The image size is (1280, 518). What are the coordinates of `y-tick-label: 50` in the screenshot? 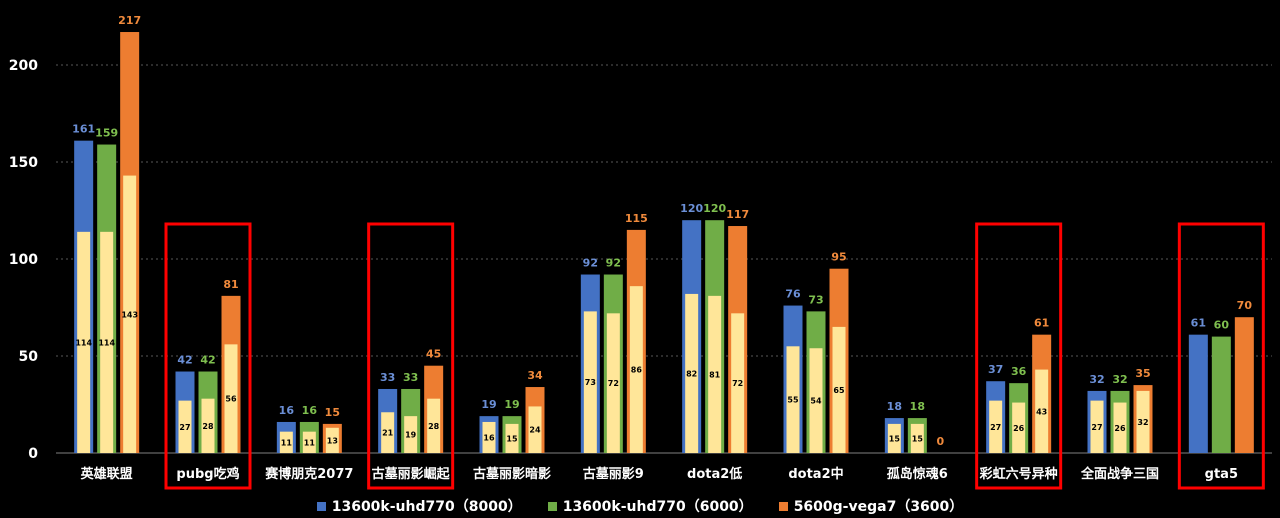 It's located at (29, 357).